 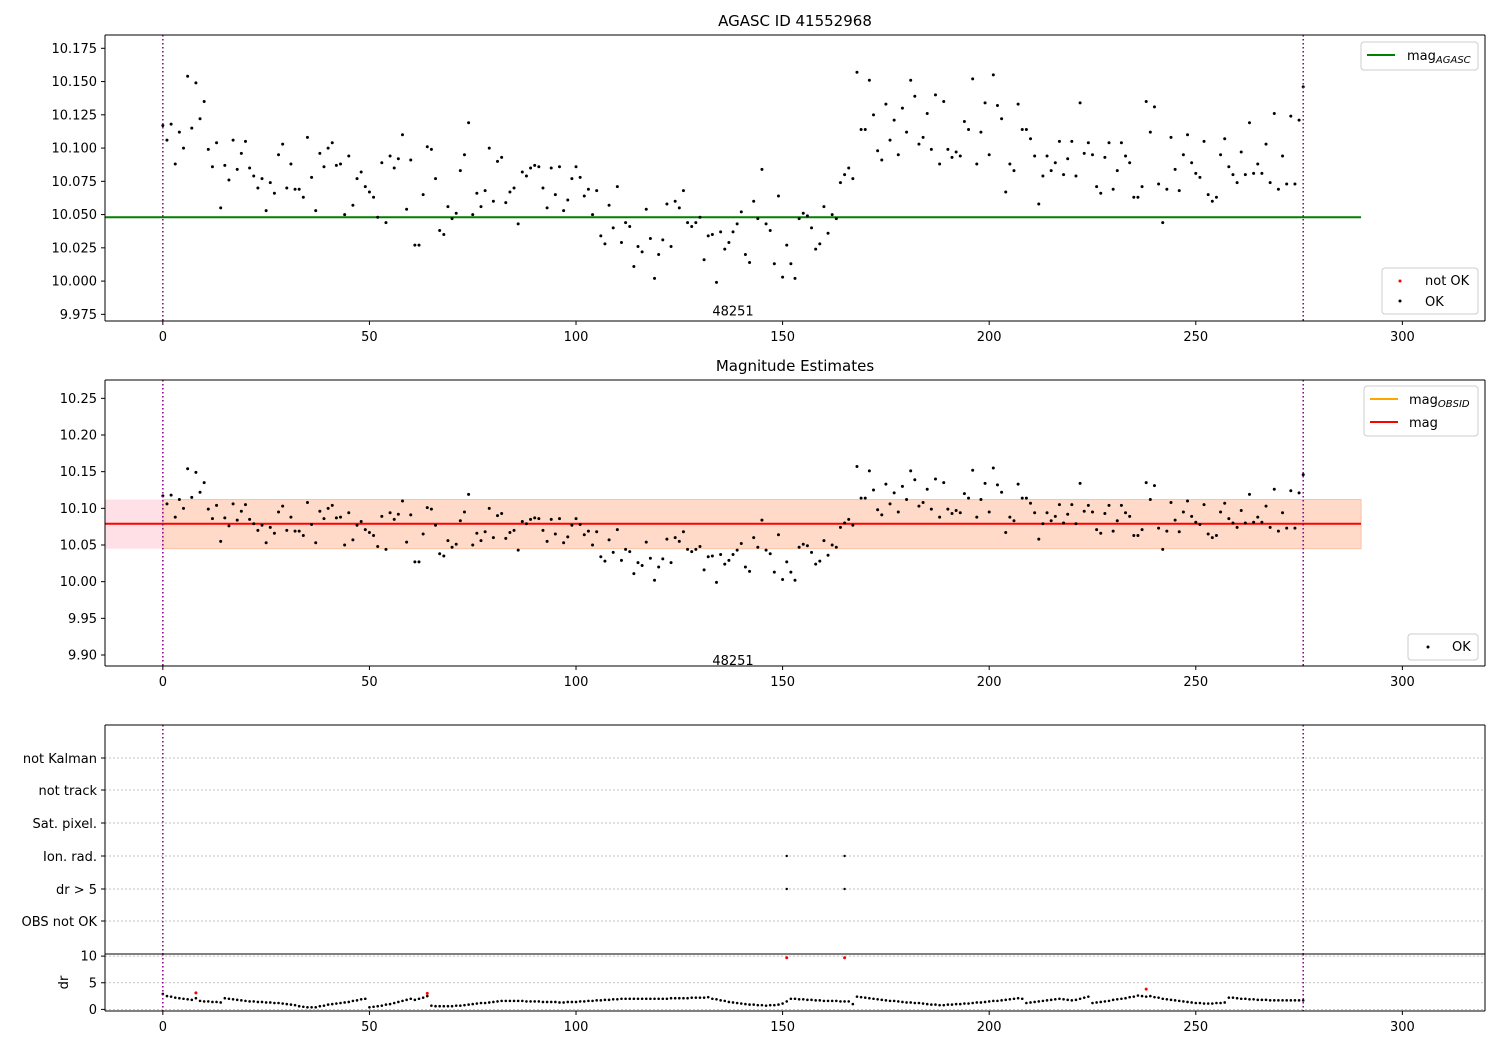 I want to click on legend-ok-status, so click(x=1443, y=647).